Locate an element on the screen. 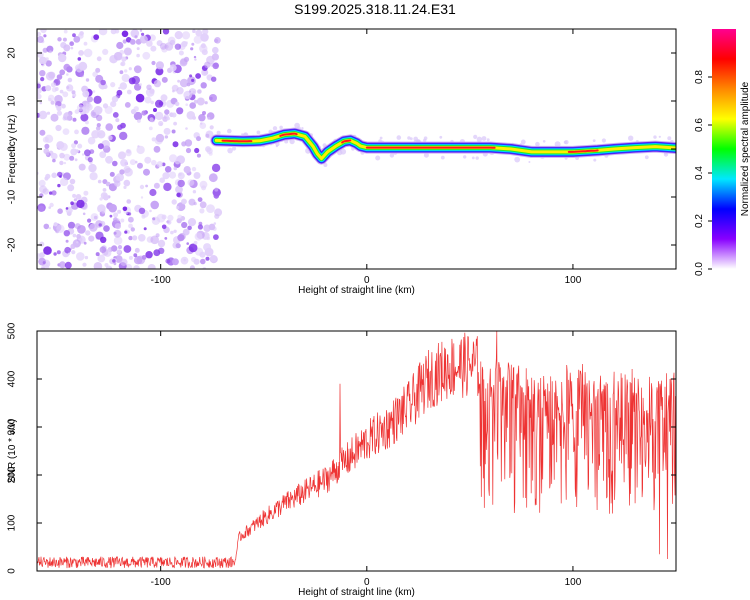  spectrogram-xtick-label: 100 is located at coordinates (573, 280).